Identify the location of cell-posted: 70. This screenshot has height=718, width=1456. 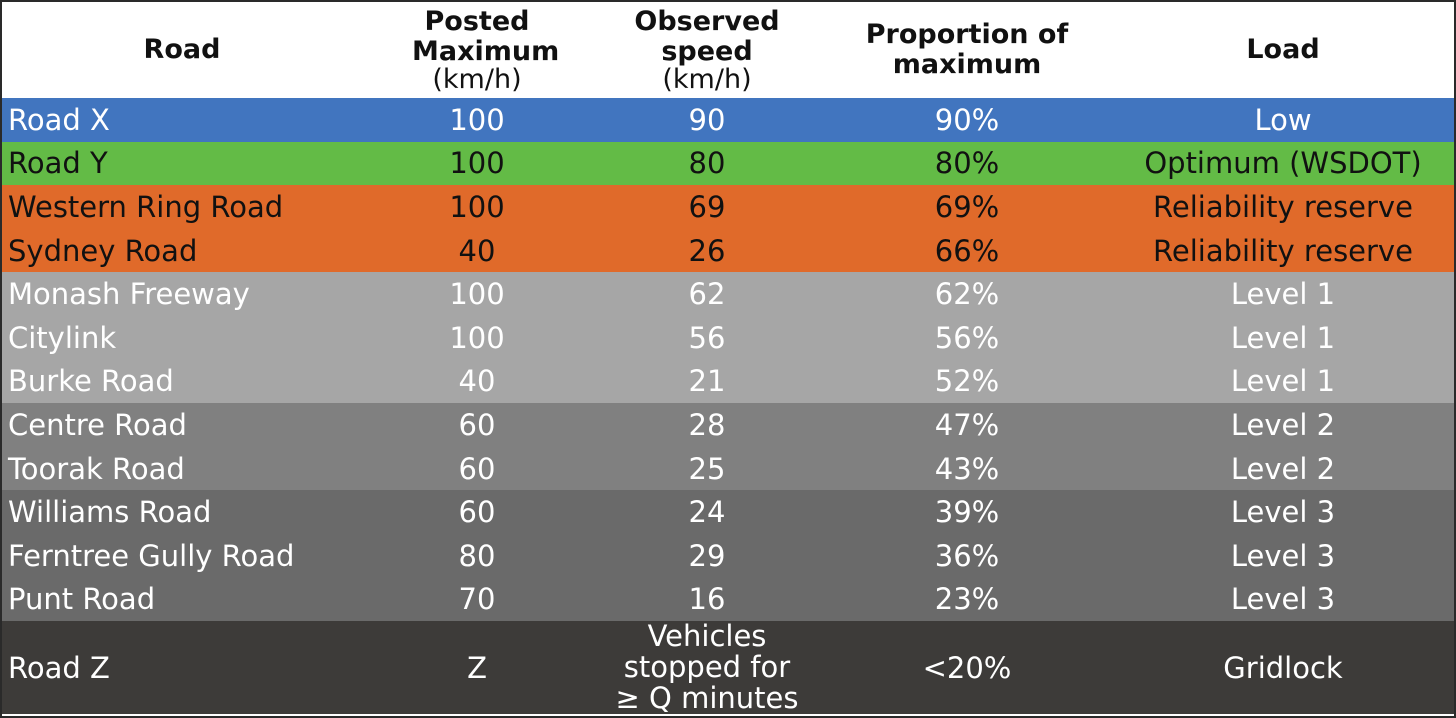
(477, 599).